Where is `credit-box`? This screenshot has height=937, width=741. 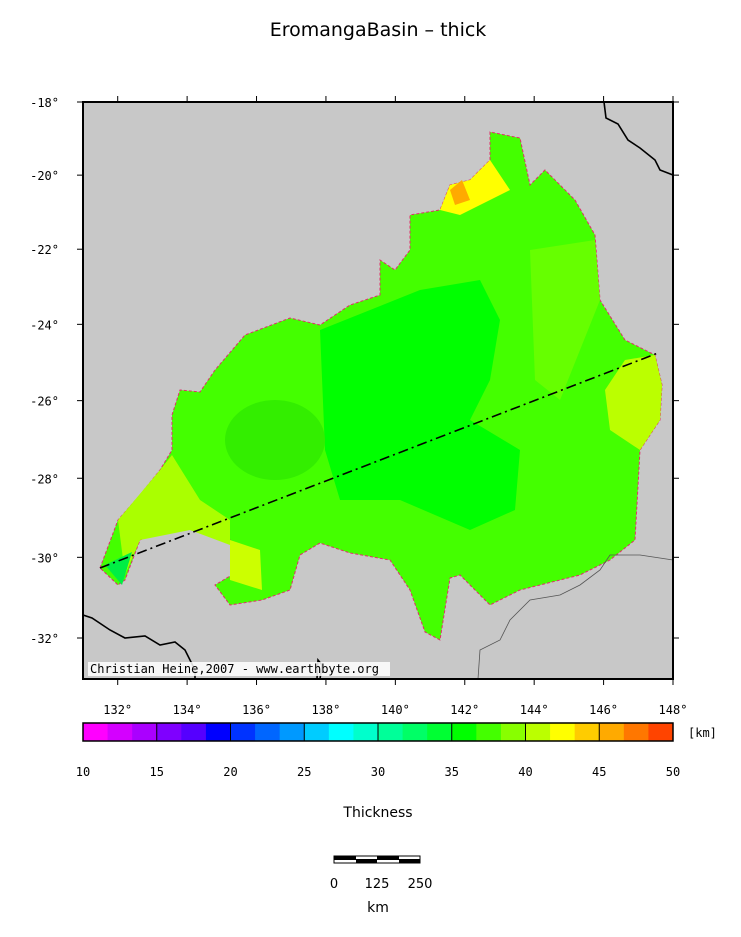 credit-box is located at coordinates (239, 669).